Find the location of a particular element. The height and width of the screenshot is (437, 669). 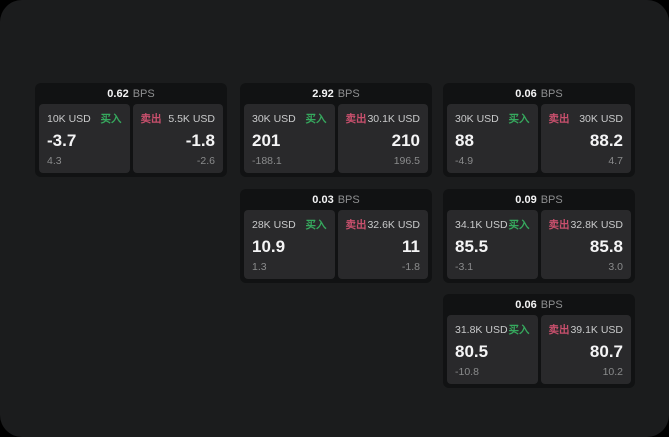

sell-panel: 卖出 39.1K USD 80.7 10.2 is located at coordinates (585, 349).